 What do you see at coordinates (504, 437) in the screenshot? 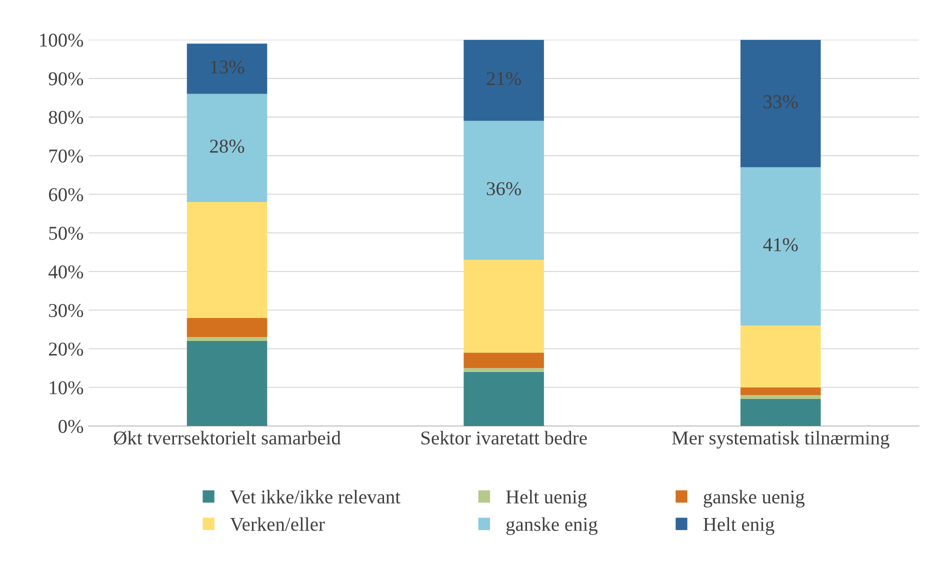
I see `x-tick-label: Sektor ivaretatt bedre` at bounding box center [504, 437].